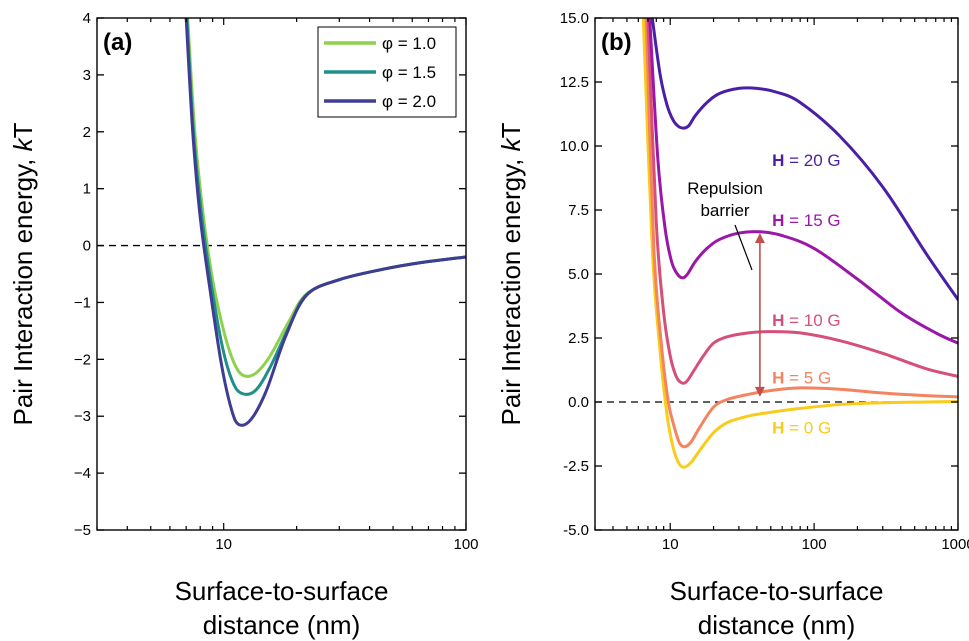 Image resolution: width=969 pixels, height=641 pixels. What do you see at coordinates (574, 146) in the screenshot?
I see `y-tick-label: 10.0` at bounding box center [574, 146].